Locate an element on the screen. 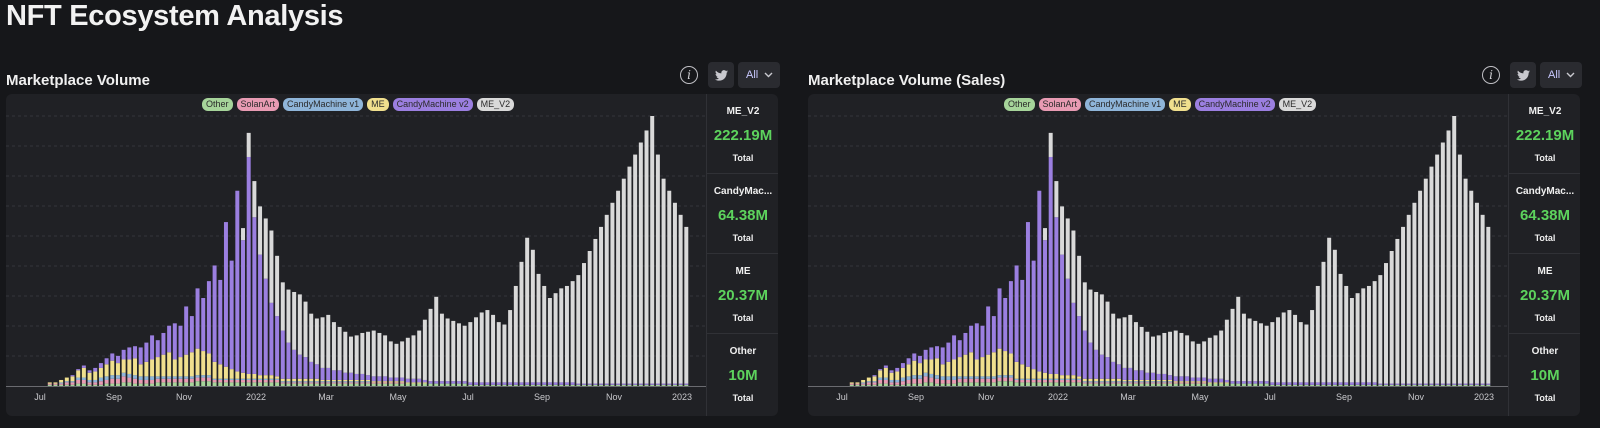 This screenshot has height=428, width=1600. x-tick-label: Sep is located at coordinates (114, 397).